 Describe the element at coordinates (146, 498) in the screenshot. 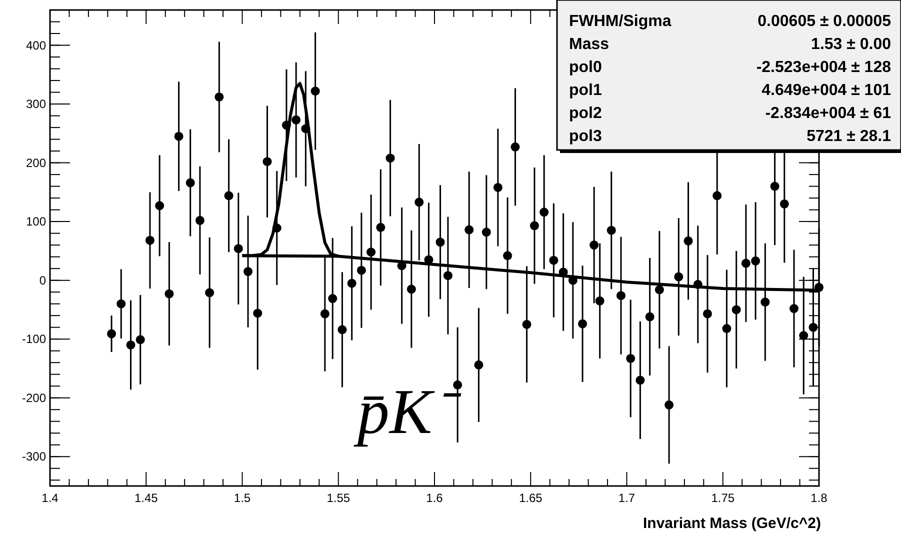

I see `x-tick-label: 1.45` at that location.